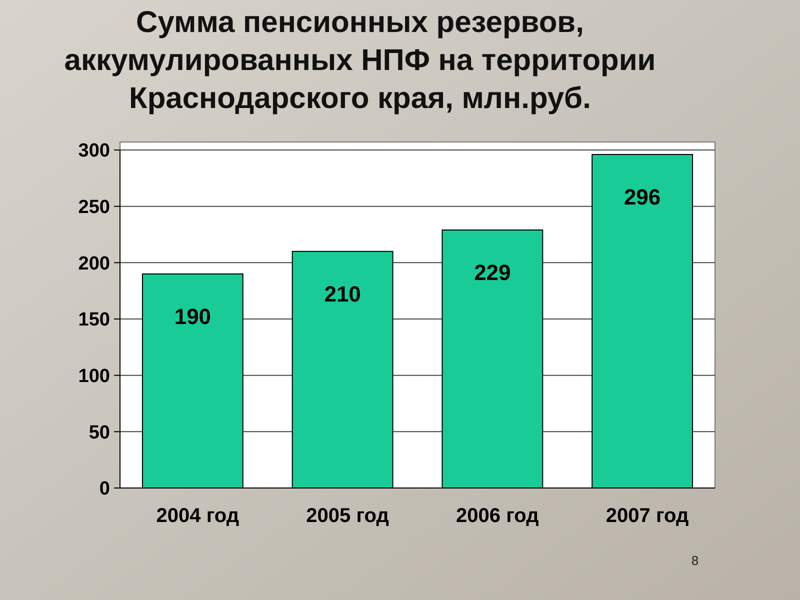 The image size is (800, 600). I want to click on data-label: 296, so click(642, 197).